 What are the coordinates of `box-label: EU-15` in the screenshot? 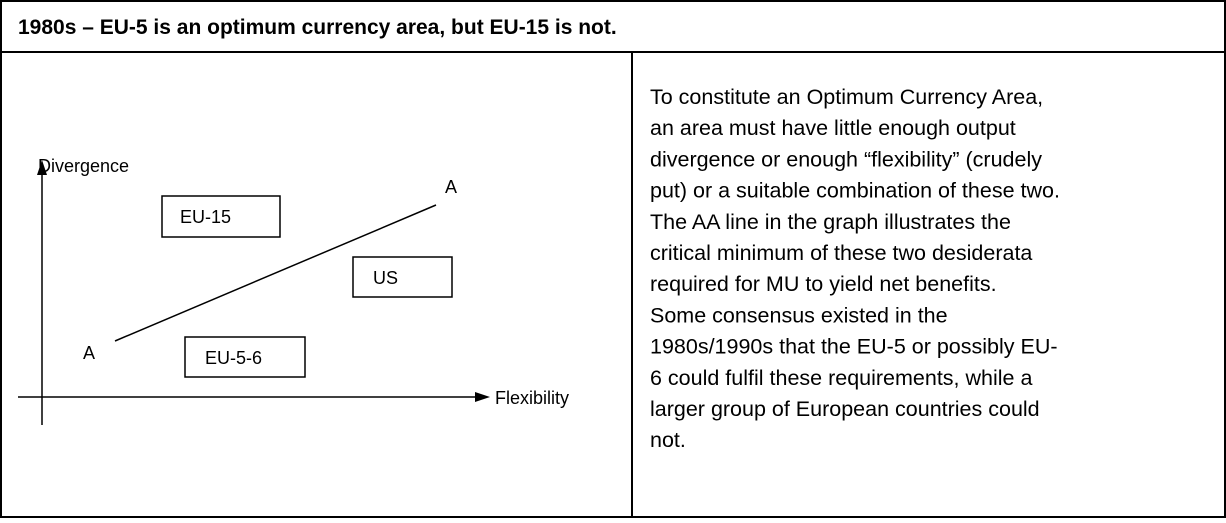 It's located at (205, 217).